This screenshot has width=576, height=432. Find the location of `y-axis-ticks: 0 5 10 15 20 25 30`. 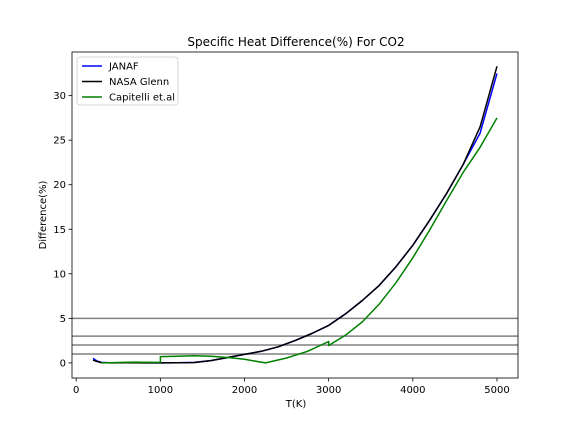

y-axis-ticks: 0 5 10 15 20 25 30 is located at coordinates (62, 230).